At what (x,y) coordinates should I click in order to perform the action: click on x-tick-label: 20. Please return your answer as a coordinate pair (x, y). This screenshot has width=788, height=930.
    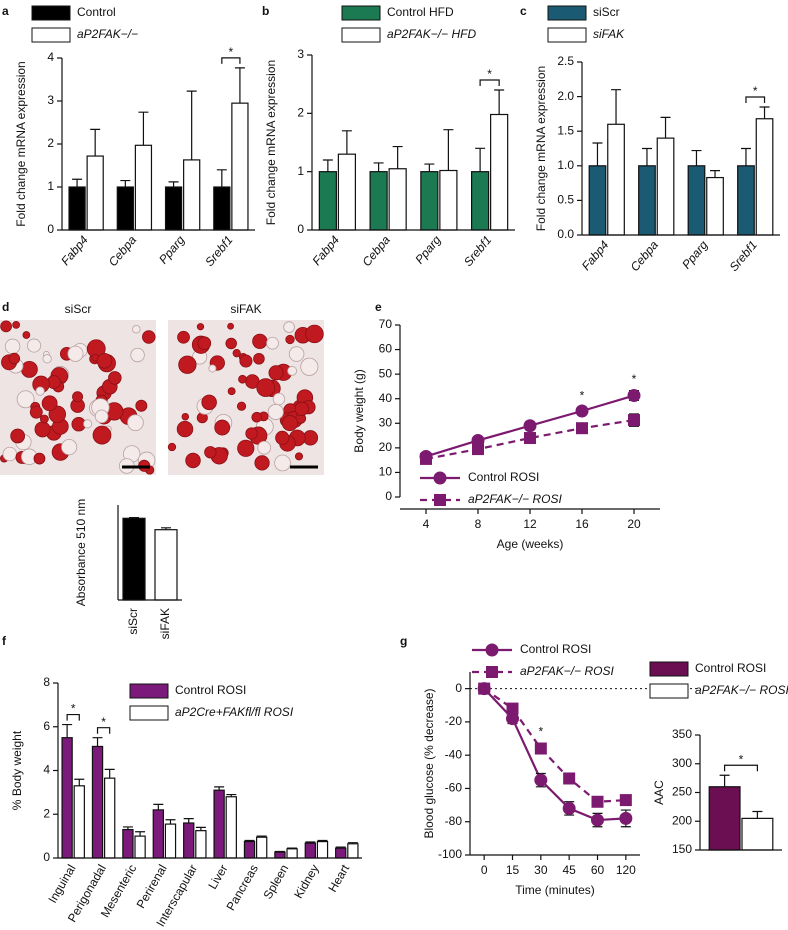
    Looking at the image, I should click on (634, 524).